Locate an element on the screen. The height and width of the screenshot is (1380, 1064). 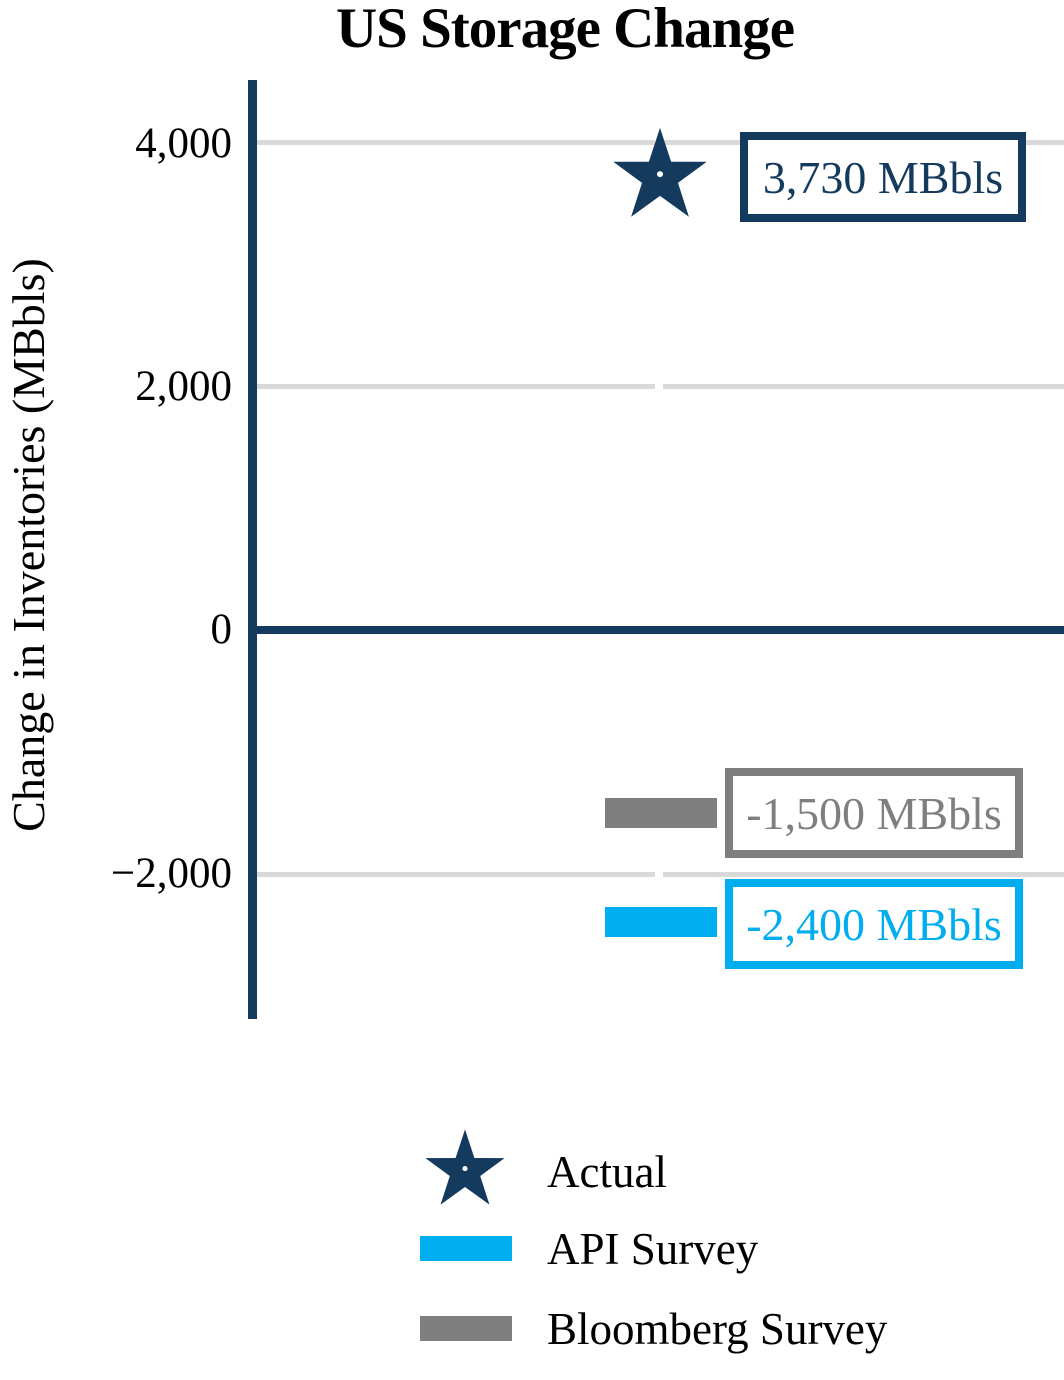
bloomberg-survey-swatch is located at coordinates (466, 1328).